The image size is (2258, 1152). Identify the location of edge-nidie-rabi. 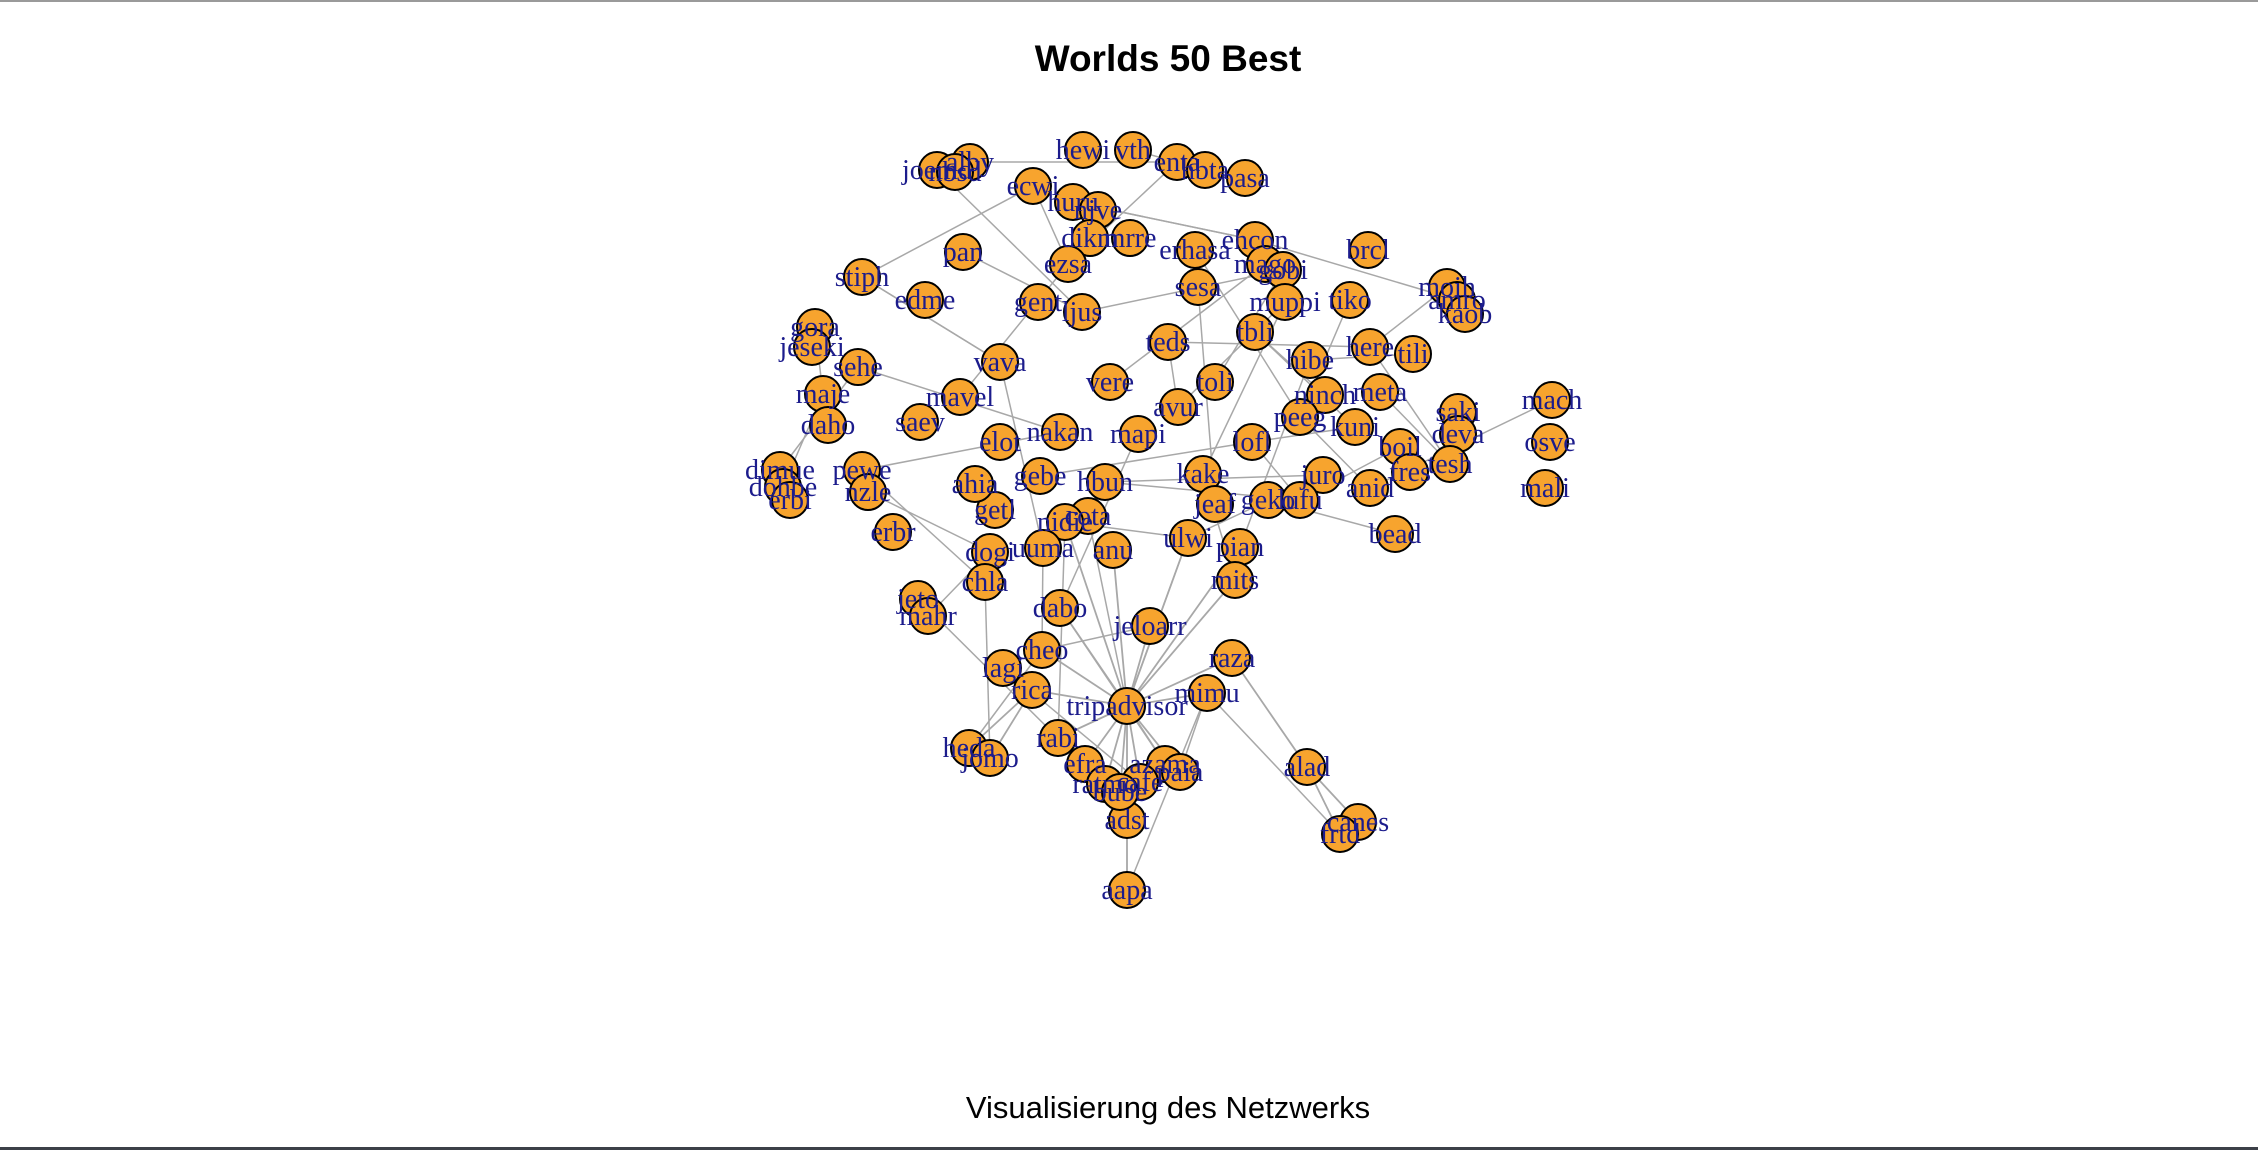
(1061, 630).